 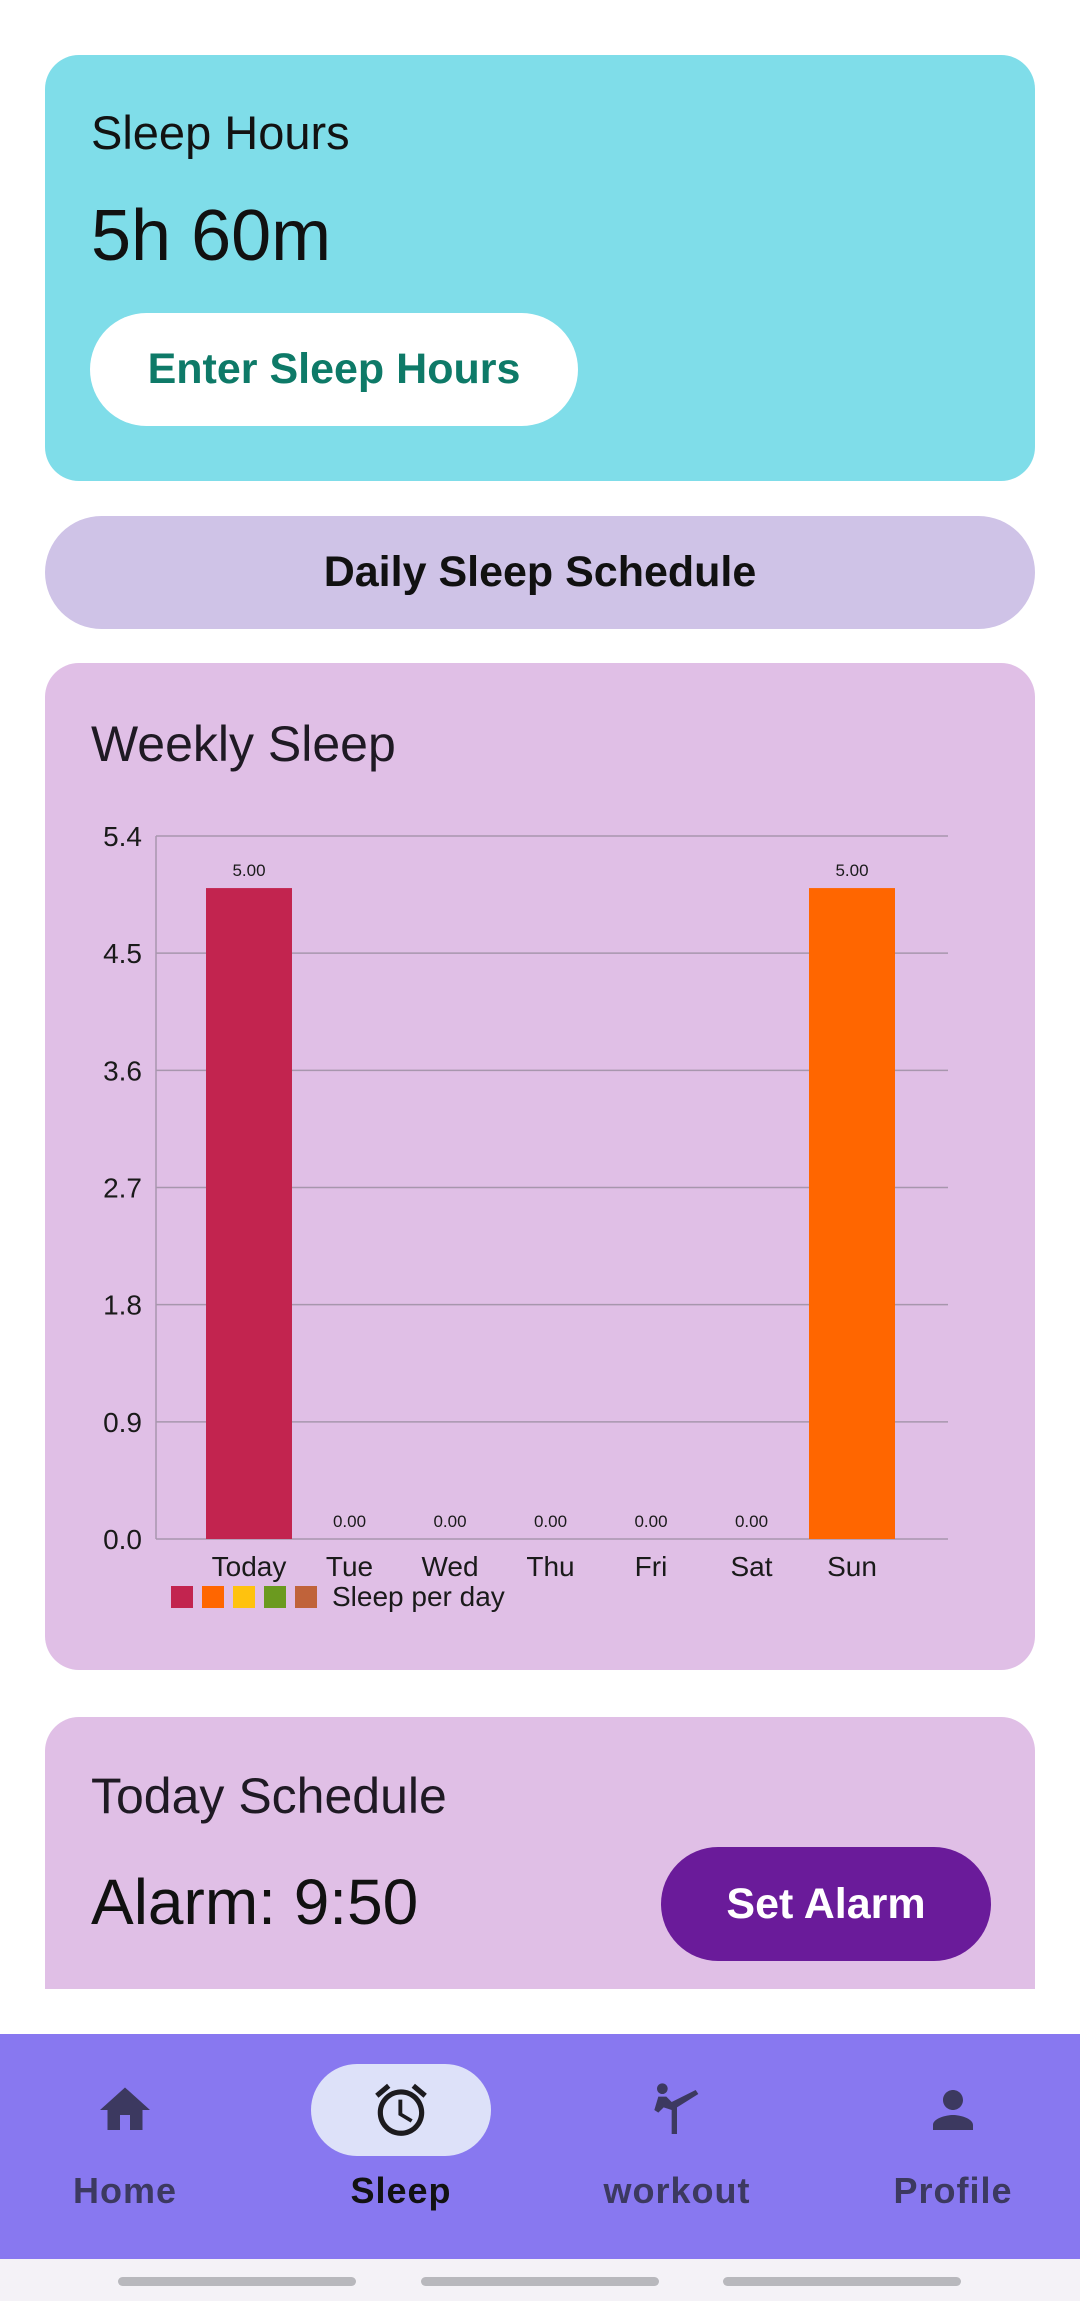 I want to click on x-tick-label: Thu, so click(x=550, y=1566).